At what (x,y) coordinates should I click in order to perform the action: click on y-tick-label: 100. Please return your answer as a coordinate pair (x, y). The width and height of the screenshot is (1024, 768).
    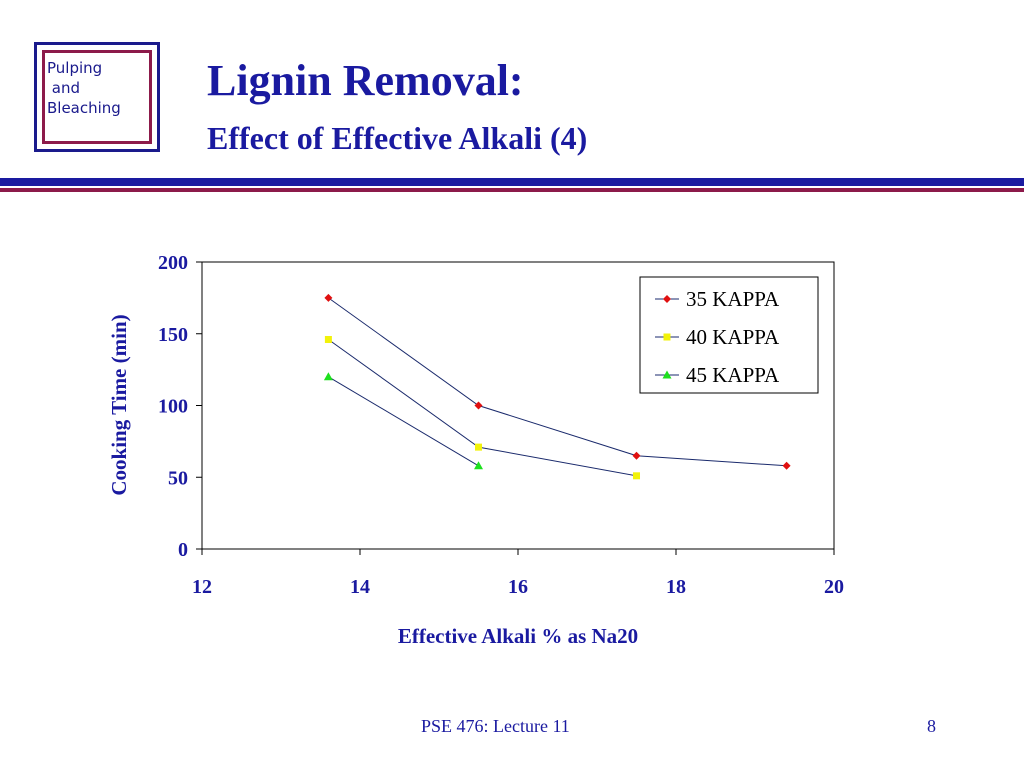
    Looking at the image, I should click on (173, 407).